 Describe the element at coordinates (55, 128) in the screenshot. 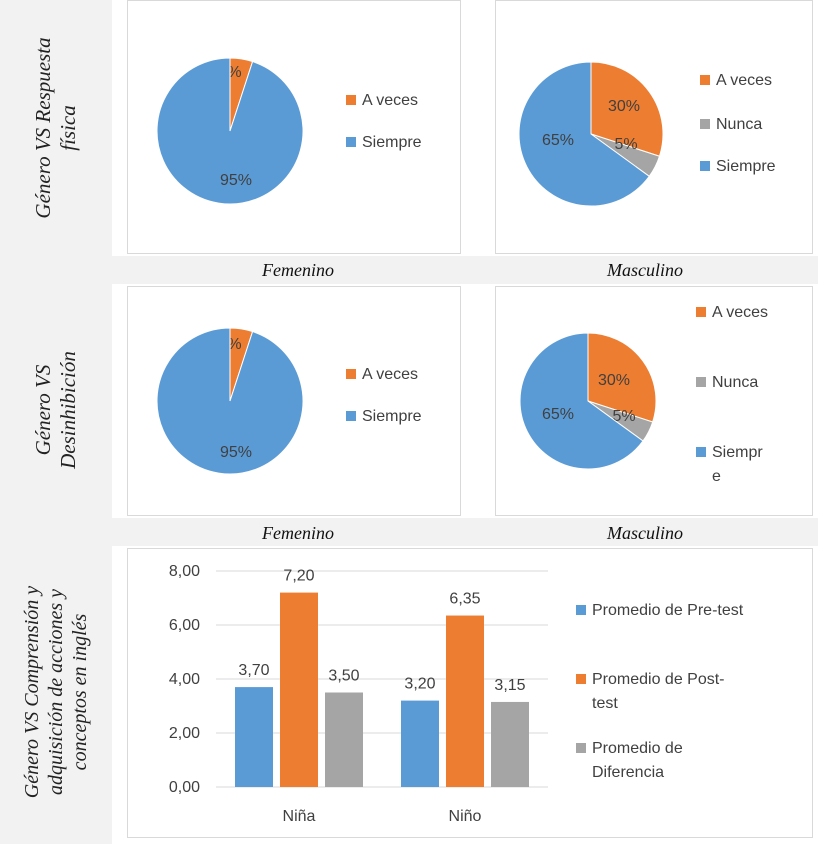

I see `row-label-respuesta-fisica: Género VS Respuesta física` at that location.